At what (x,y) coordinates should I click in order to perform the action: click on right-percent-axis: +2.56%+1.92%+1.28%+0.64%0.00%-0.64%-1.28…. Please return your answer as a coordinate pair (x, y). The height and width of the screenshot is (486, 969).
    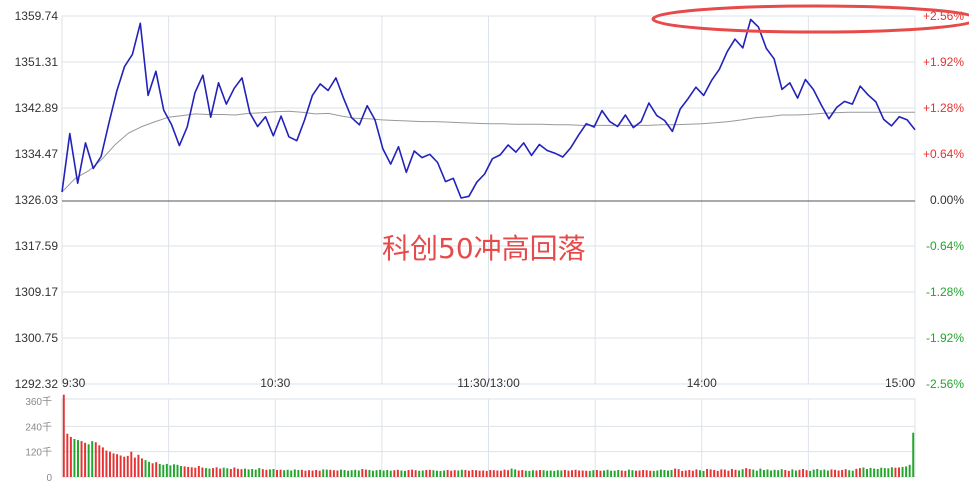
    Looking at the image, I should click on (943, 200).